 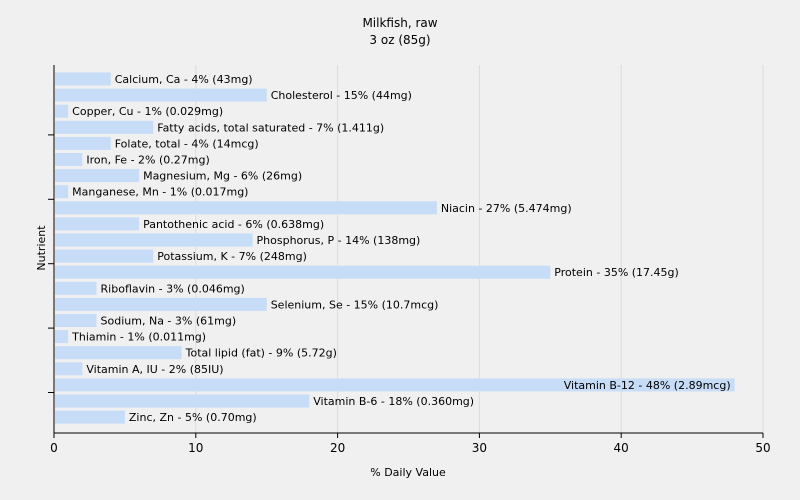 What do you see at coordinates (41, 248) in the screenshot?
I see `y-axis-label: Nutrient` at bounding box center [41, 248].